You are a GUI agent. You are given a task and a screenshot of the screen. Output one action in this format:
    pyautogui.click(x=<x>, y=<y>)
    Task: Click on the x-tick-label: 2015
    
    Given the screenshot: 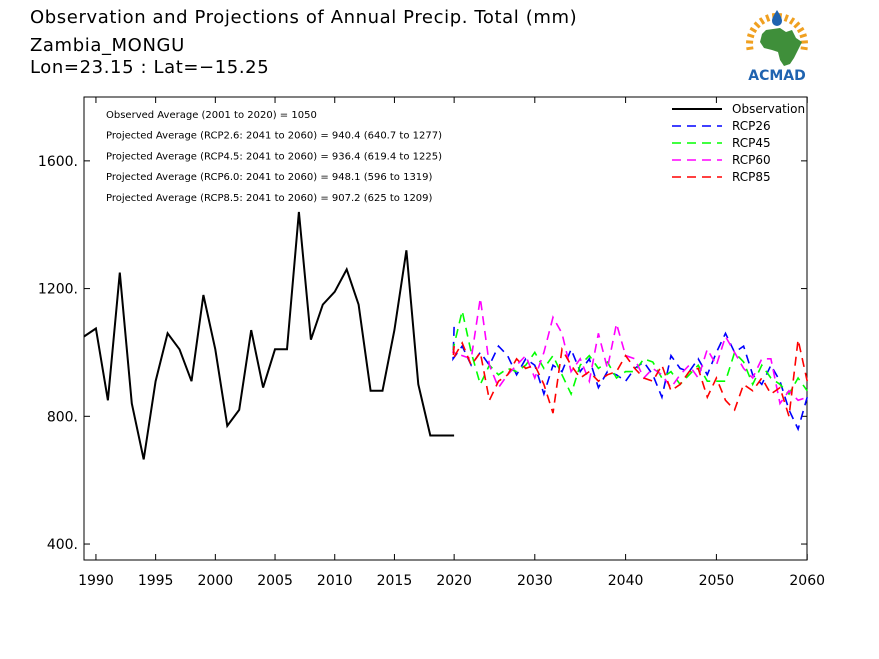 What is the action you would take?
    pyautogui.click(x=395, y=581)
    